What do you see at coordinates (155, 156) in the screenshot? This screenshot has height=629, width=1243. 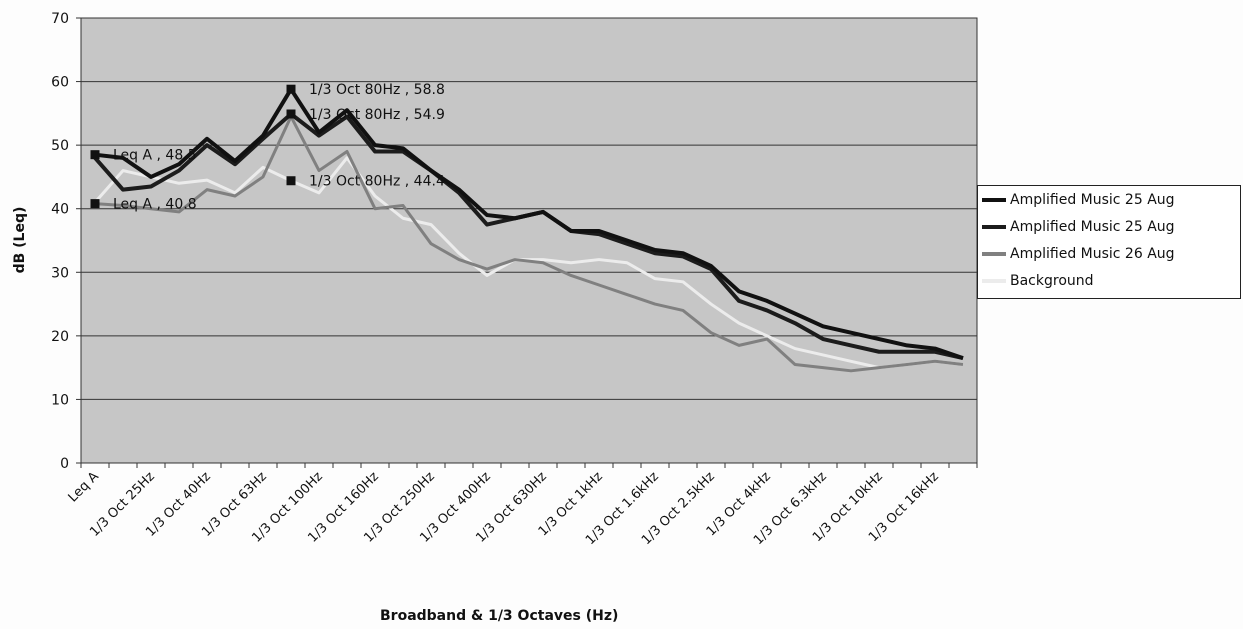 I see `data-label: Leq A , 48.5` at bounding box center [155, 156].